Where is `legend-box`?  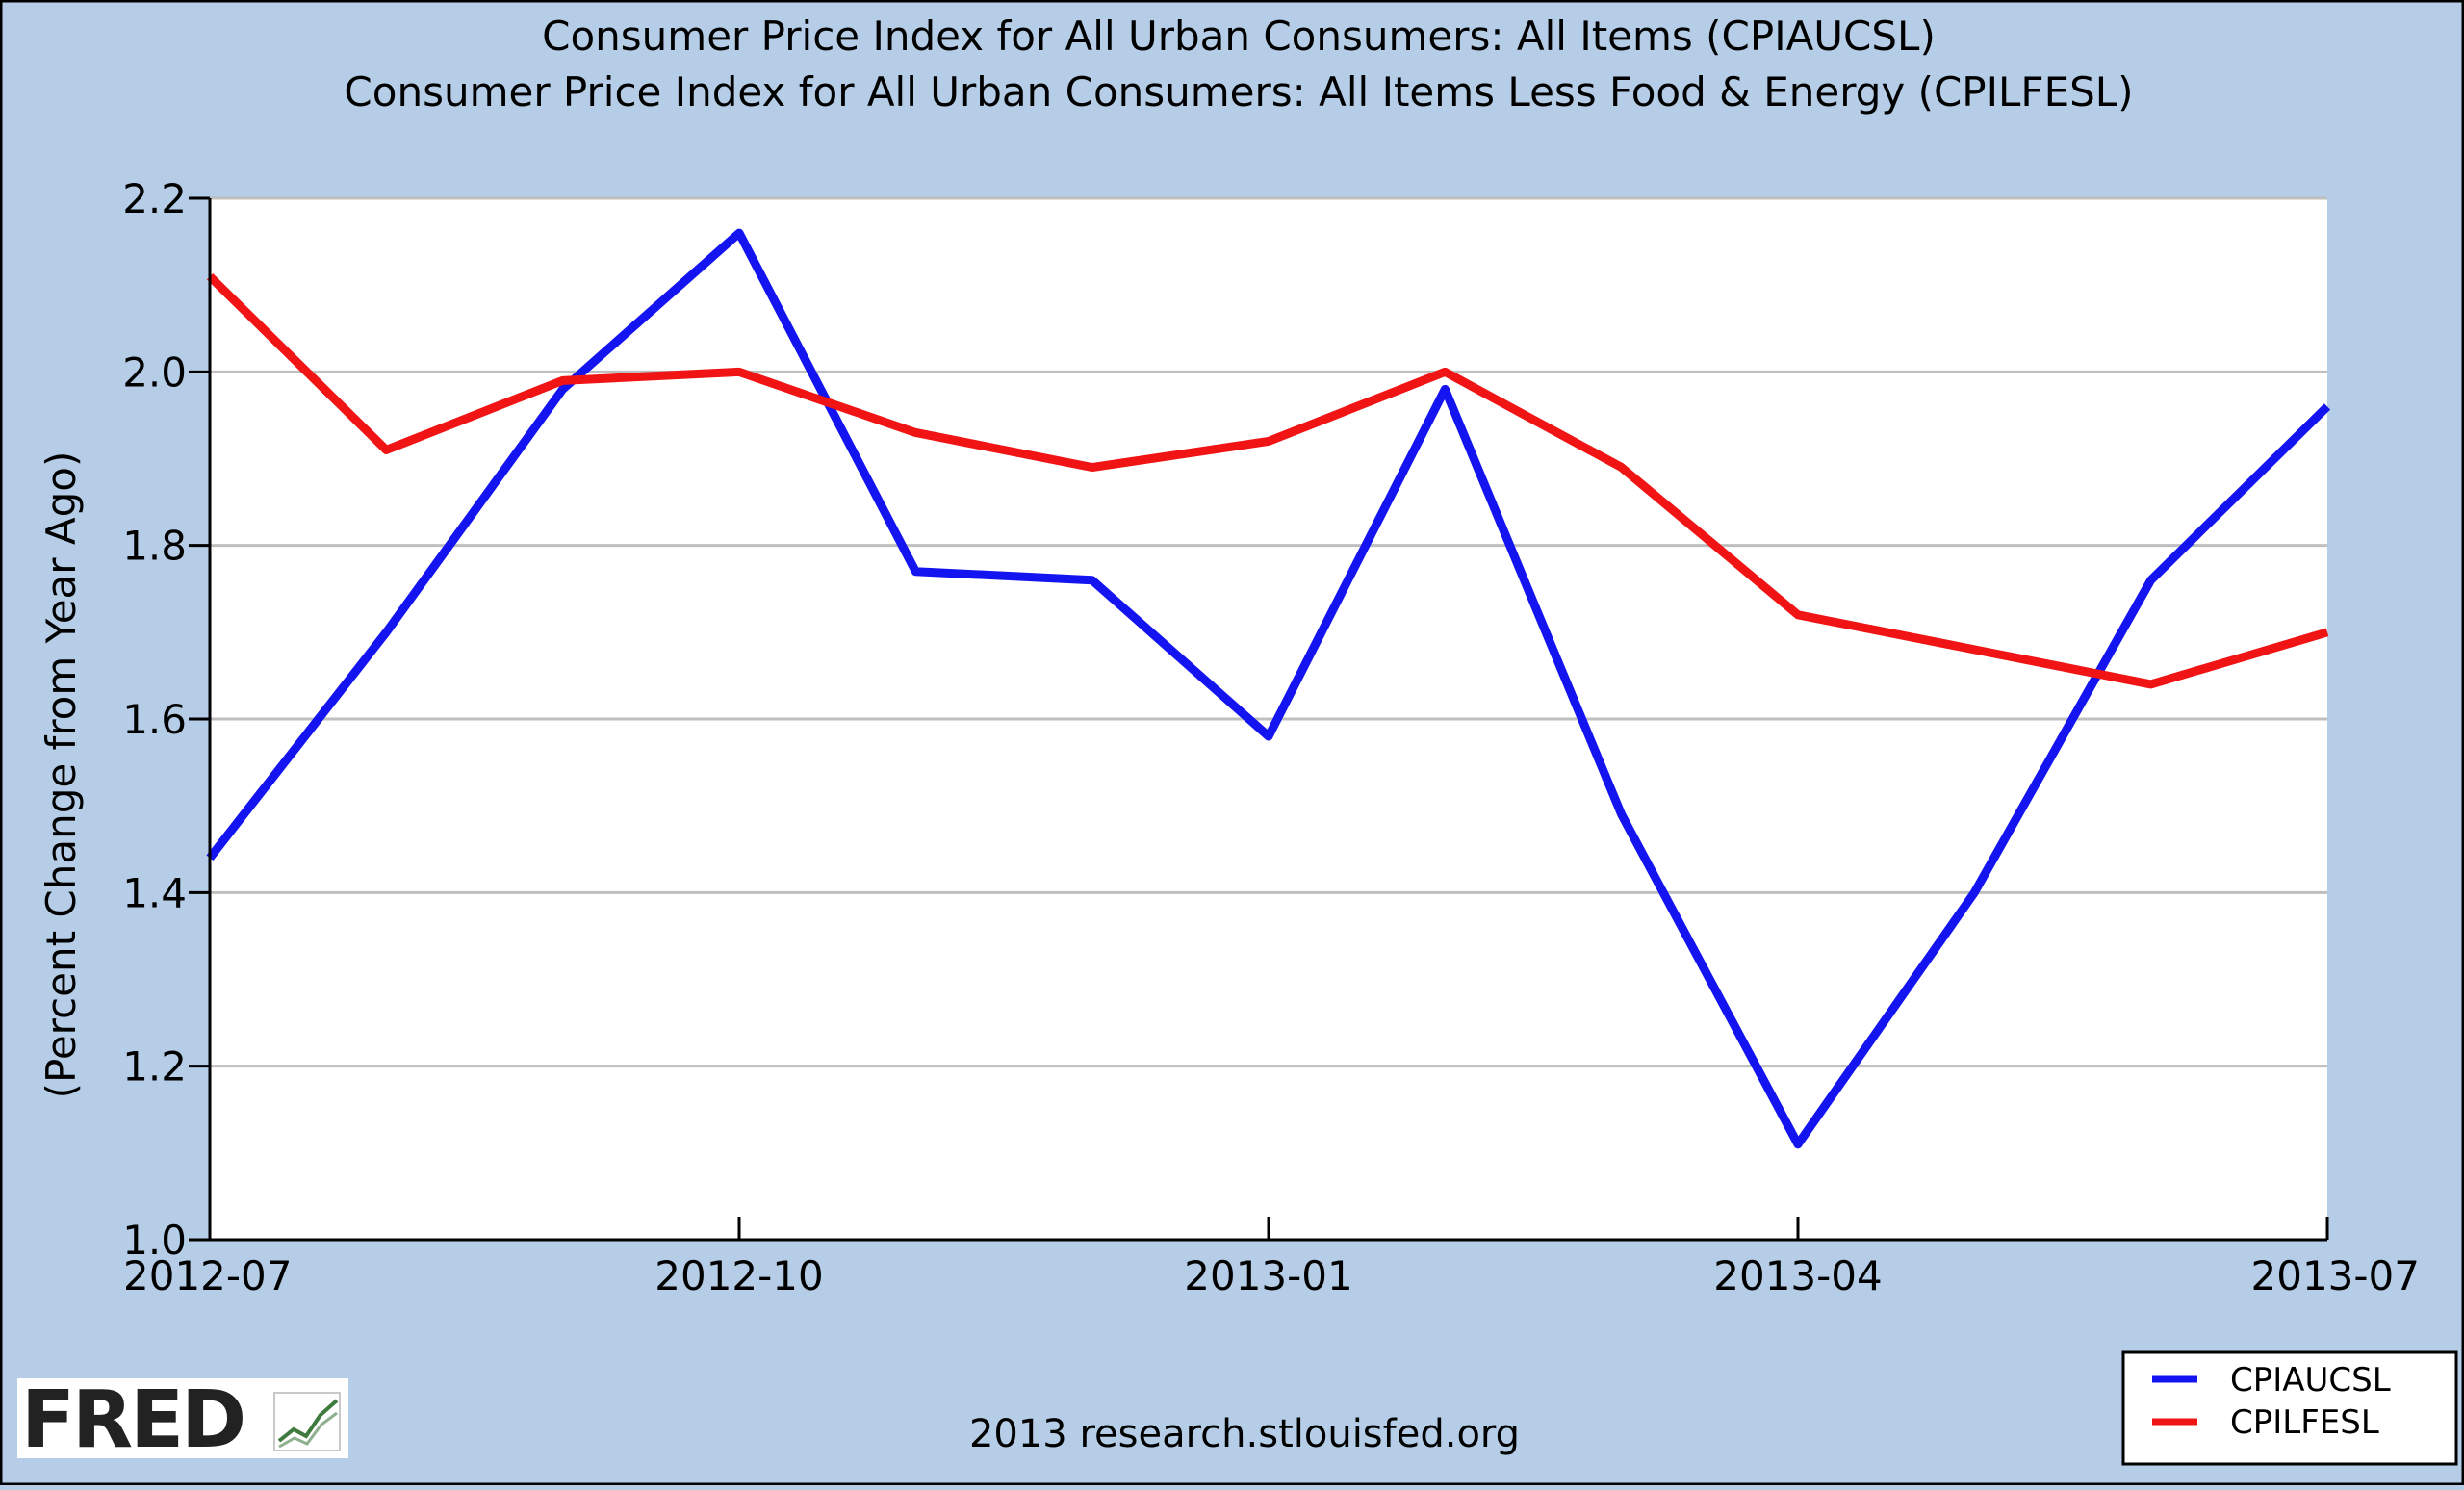 legend-box is located at coordinates (2289, 1408).